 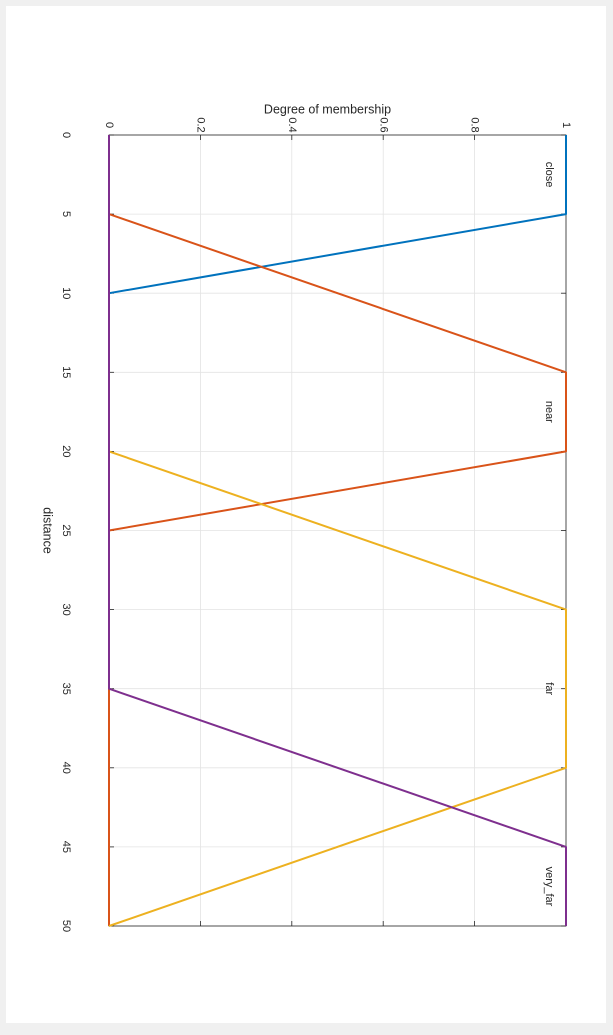 What do you see at coordinates (549, 534) in the screenshot?
I see `series-label-layer: close near far very_far` at bounding box center [549, 534].